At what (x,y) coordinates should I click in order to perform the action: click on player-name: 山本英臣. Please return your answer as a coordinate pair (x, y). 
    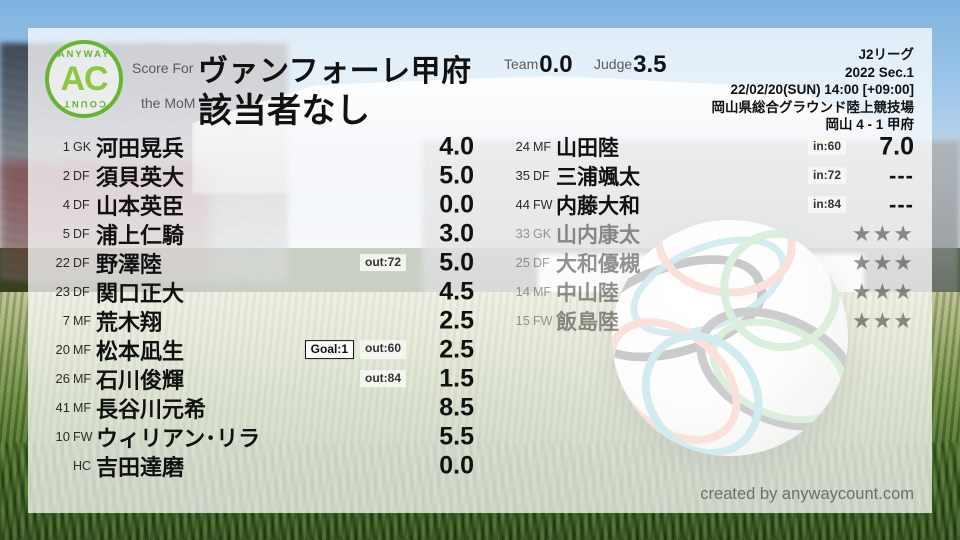
    Looking at the image, I should click on (140, 206).